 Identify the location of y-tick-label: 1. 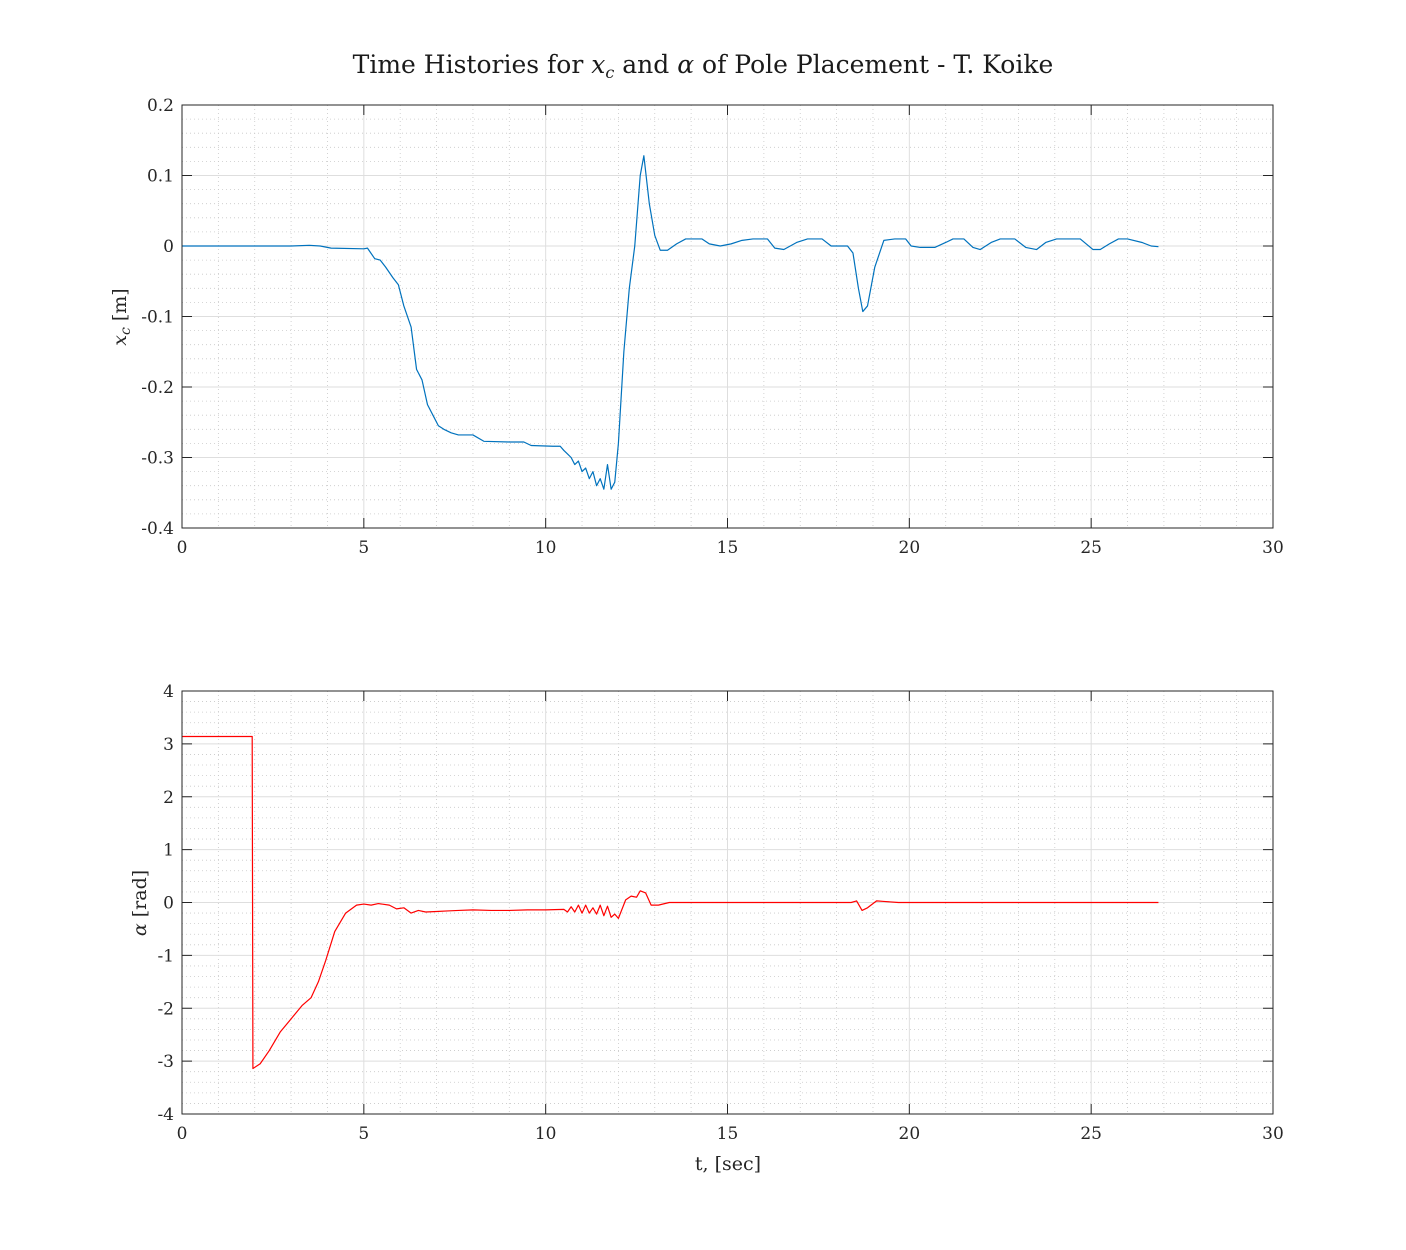
(168, 851).